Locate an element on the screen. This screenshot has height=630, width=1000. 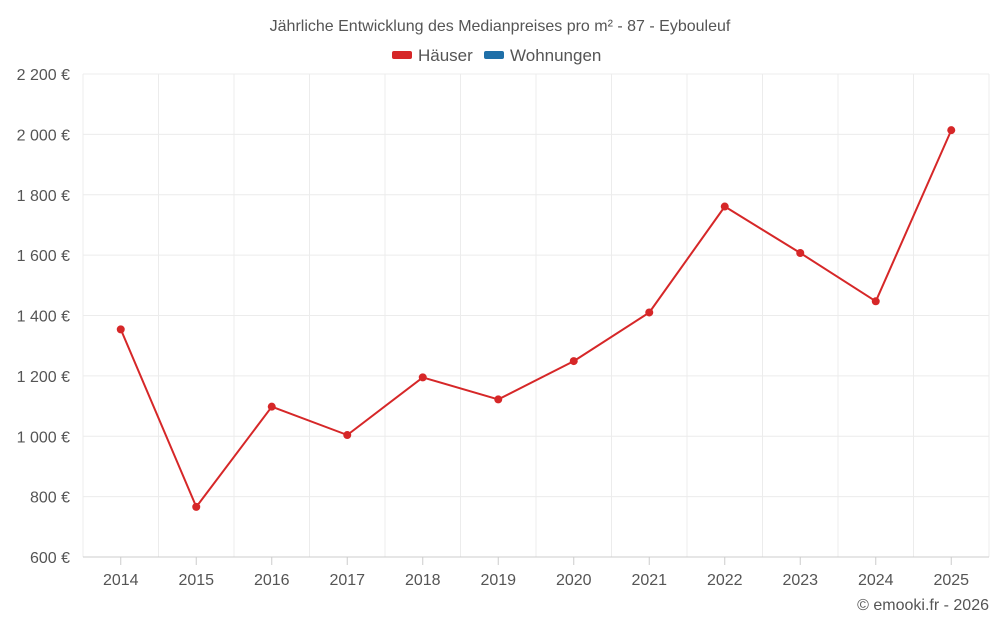
x-tick-label: 2014 is located at coordinates (121, 580).